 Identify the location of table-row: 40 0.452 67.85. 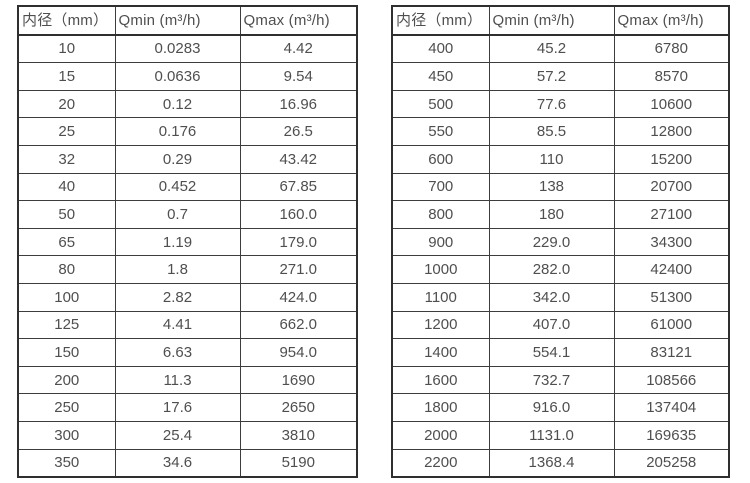
(187, 187).